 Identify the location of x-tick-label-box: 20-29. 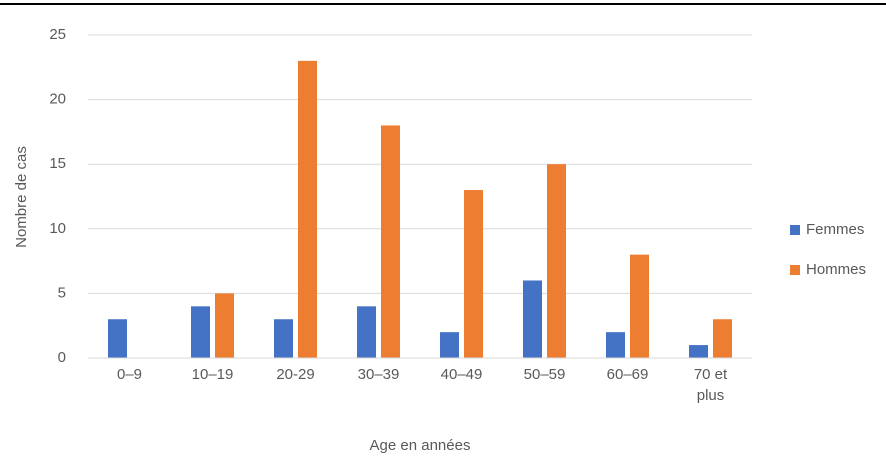
(295, 374).